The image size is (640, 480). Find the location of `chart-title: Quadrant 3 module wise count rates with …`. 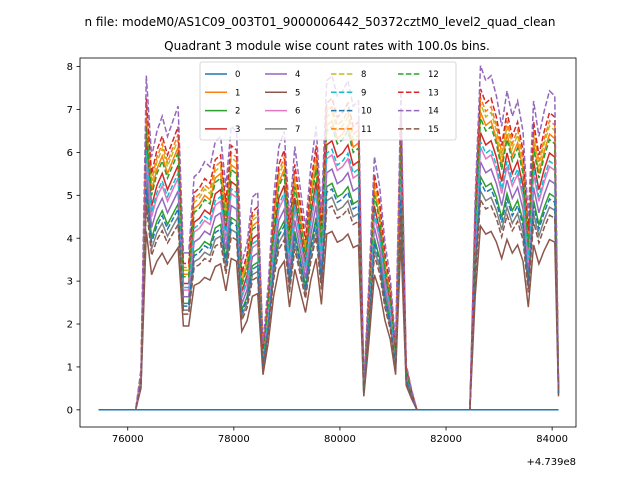

chart-title: Quadrant 3 module wise count rates with … is located at coordinates (327, 46).